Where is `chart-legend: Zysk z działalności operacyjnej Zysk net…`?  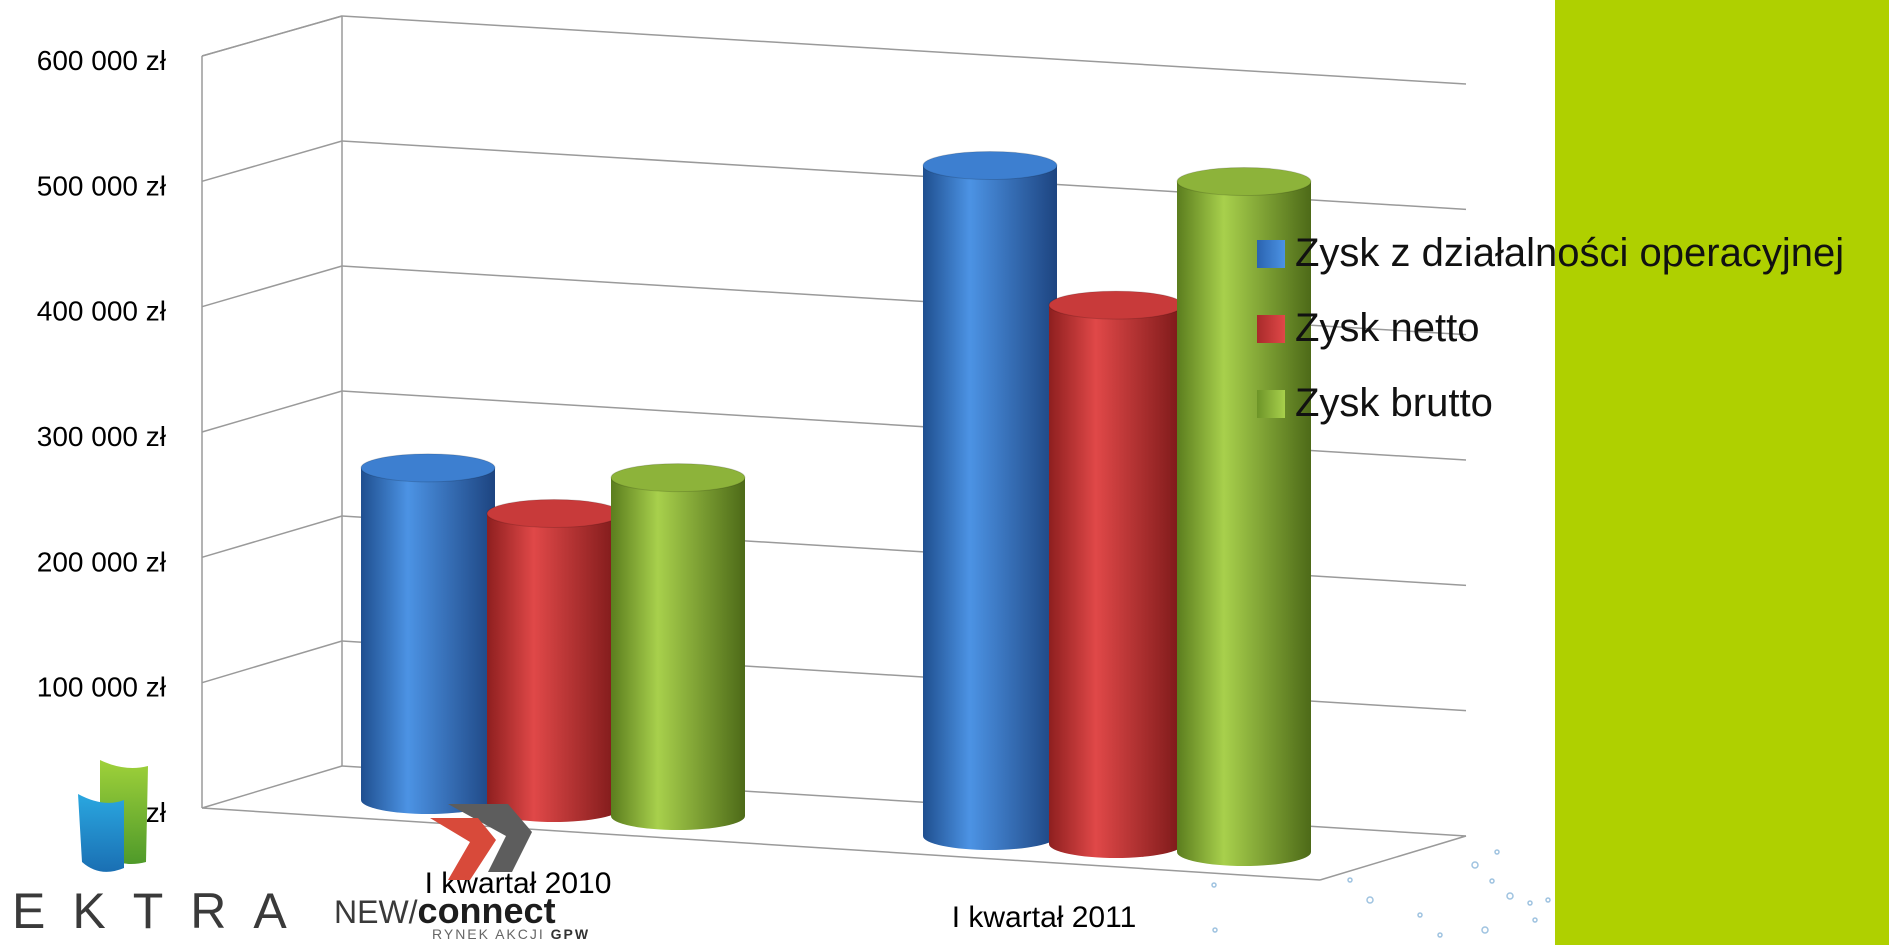
chart-legend: Zysk z działalności operacyjnej Zysk net… is located at coordinates (1550, 328).